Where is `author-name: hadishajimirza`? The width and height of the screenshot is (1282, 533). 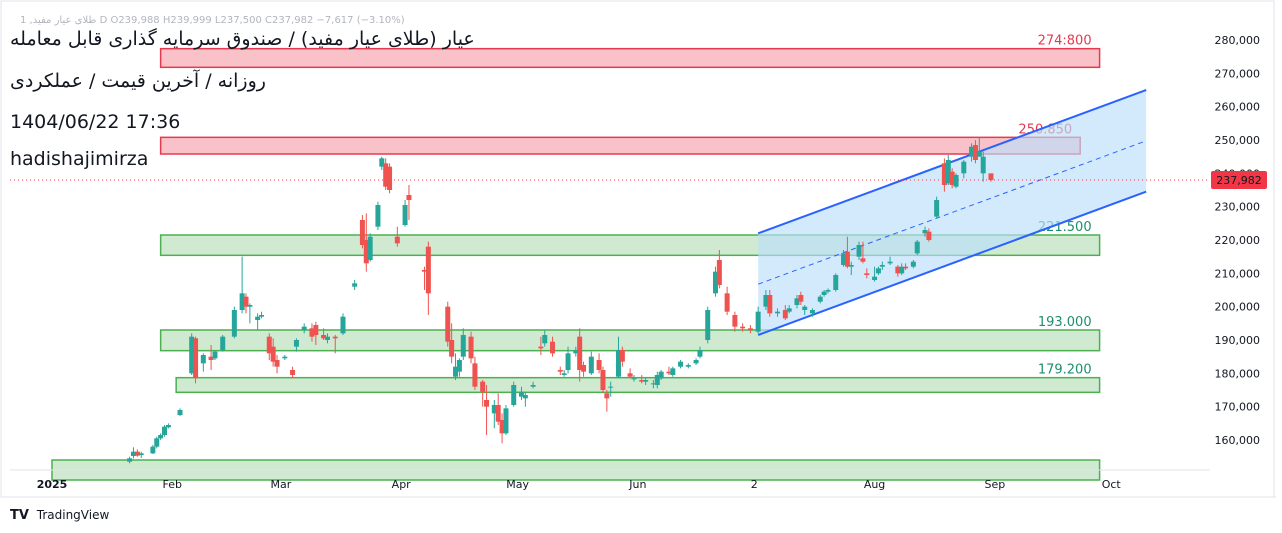
author-name: hadishajimirza is located at coordinates (79, 159).